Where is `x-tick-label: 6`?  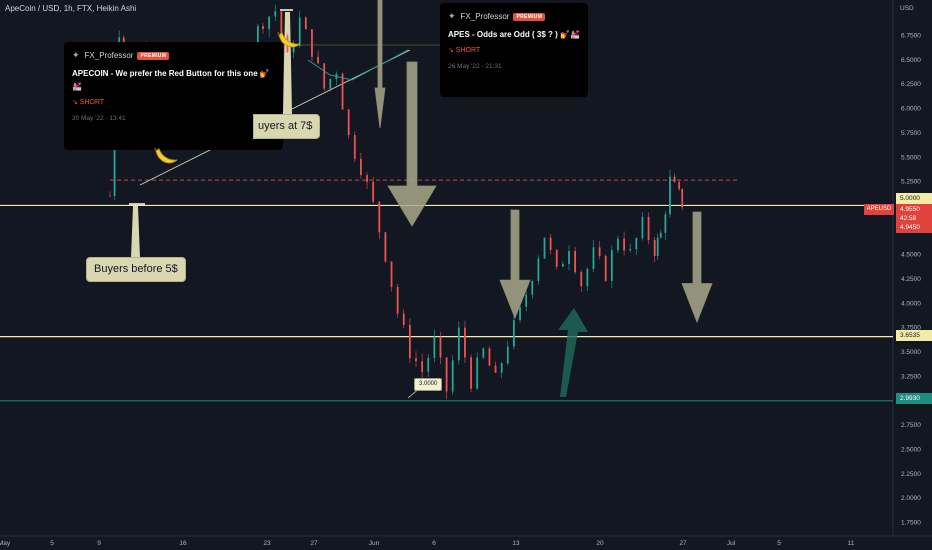 x-tick-label: 6 is located at coordinates (434, 543).